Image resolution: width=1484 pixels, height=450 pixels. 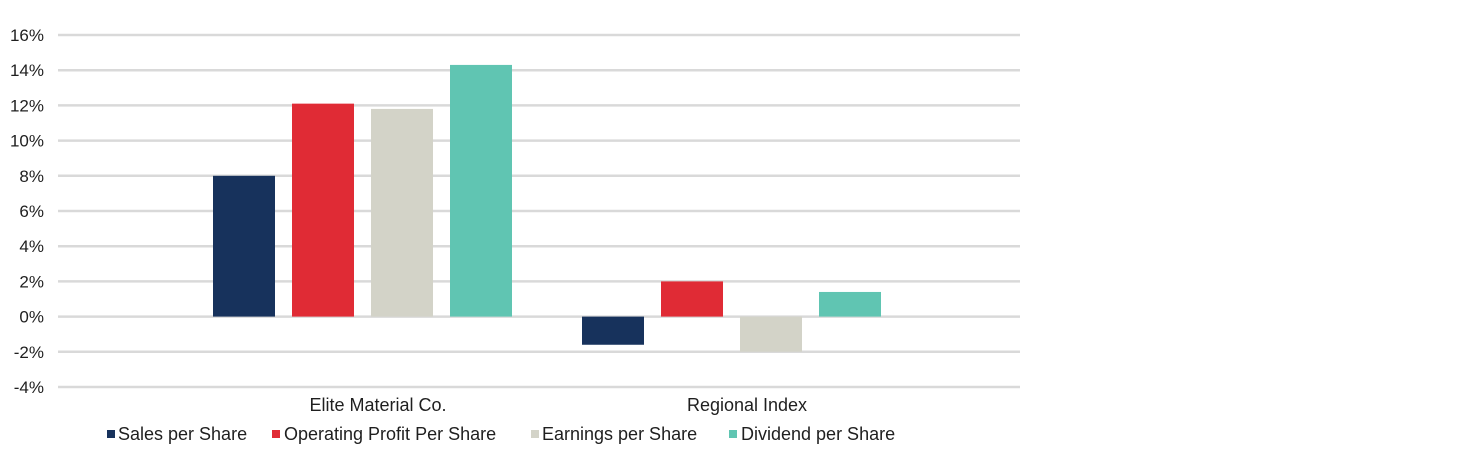 What do you see at coordinates (27, 70) in the screenshot?
I see `y-tick-label: 14%` at bounding box center [27, 70].